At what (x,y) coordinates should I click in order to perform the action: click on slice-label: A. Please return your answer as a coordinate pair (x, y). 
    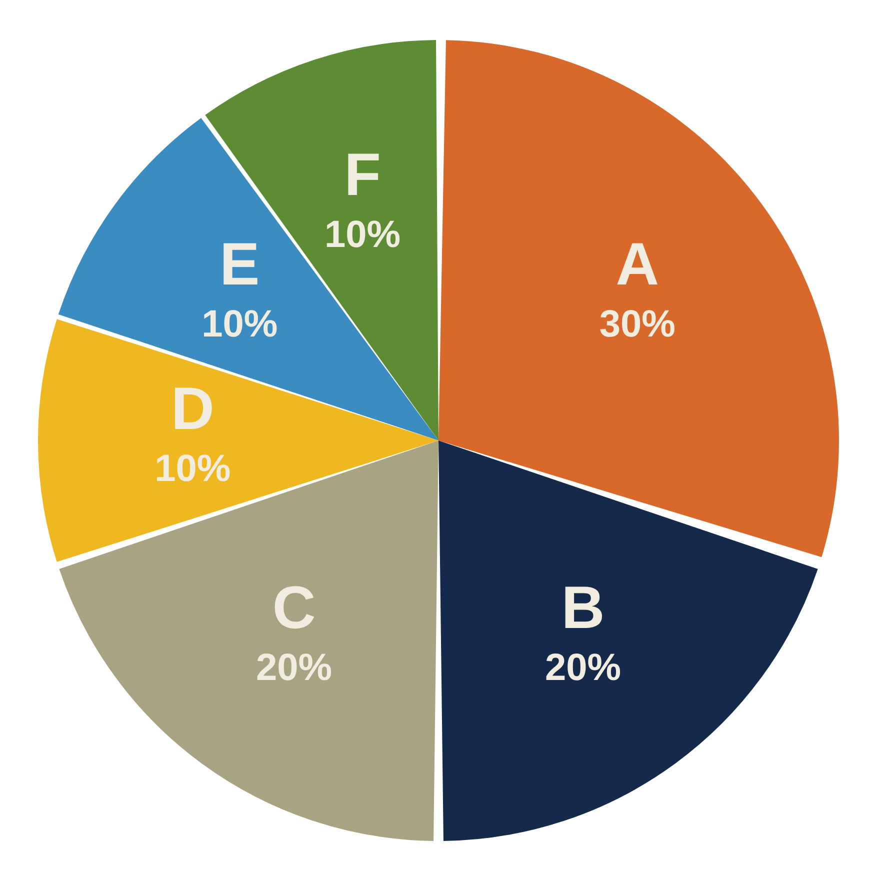
    Looking at the image, I should click on (638, 264).